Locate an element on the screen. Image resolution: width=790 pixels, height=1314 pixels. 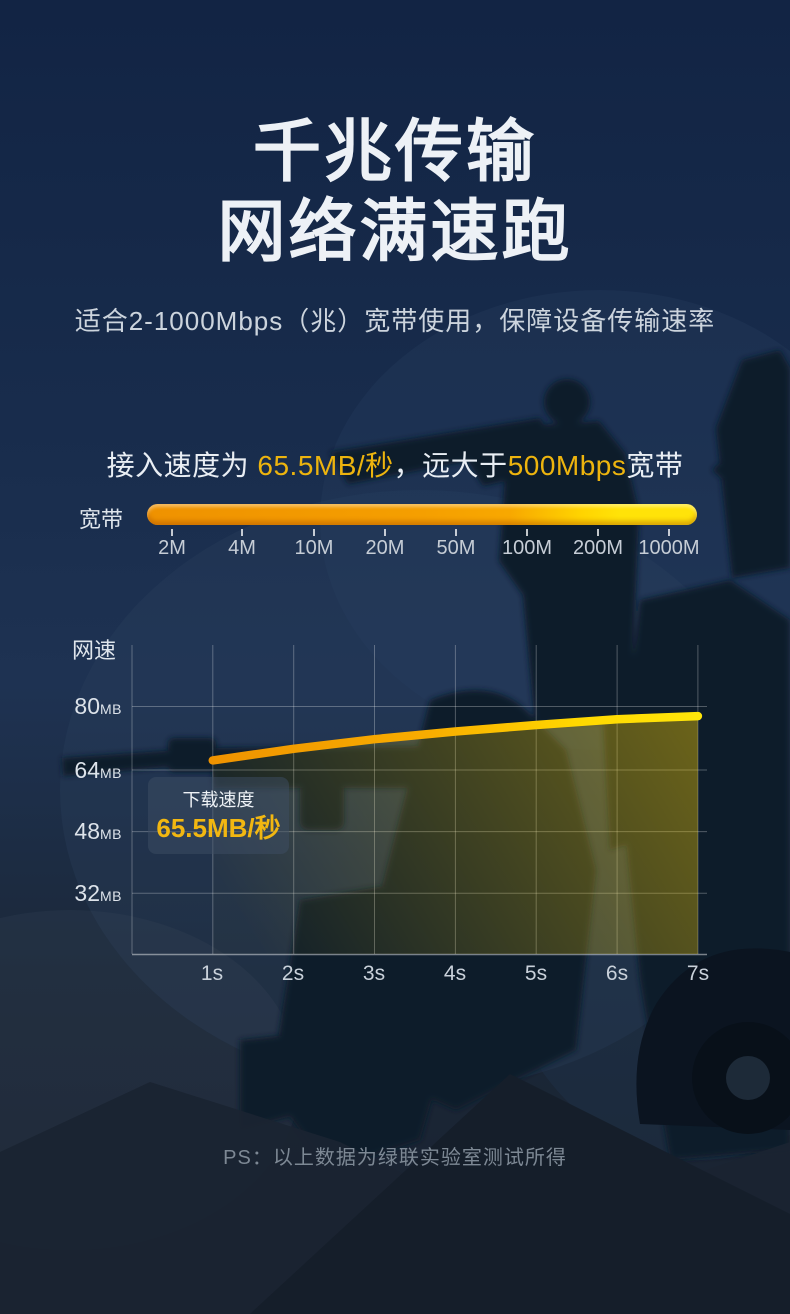
vehicle-silhouette is located at coordinates (713, 1041).